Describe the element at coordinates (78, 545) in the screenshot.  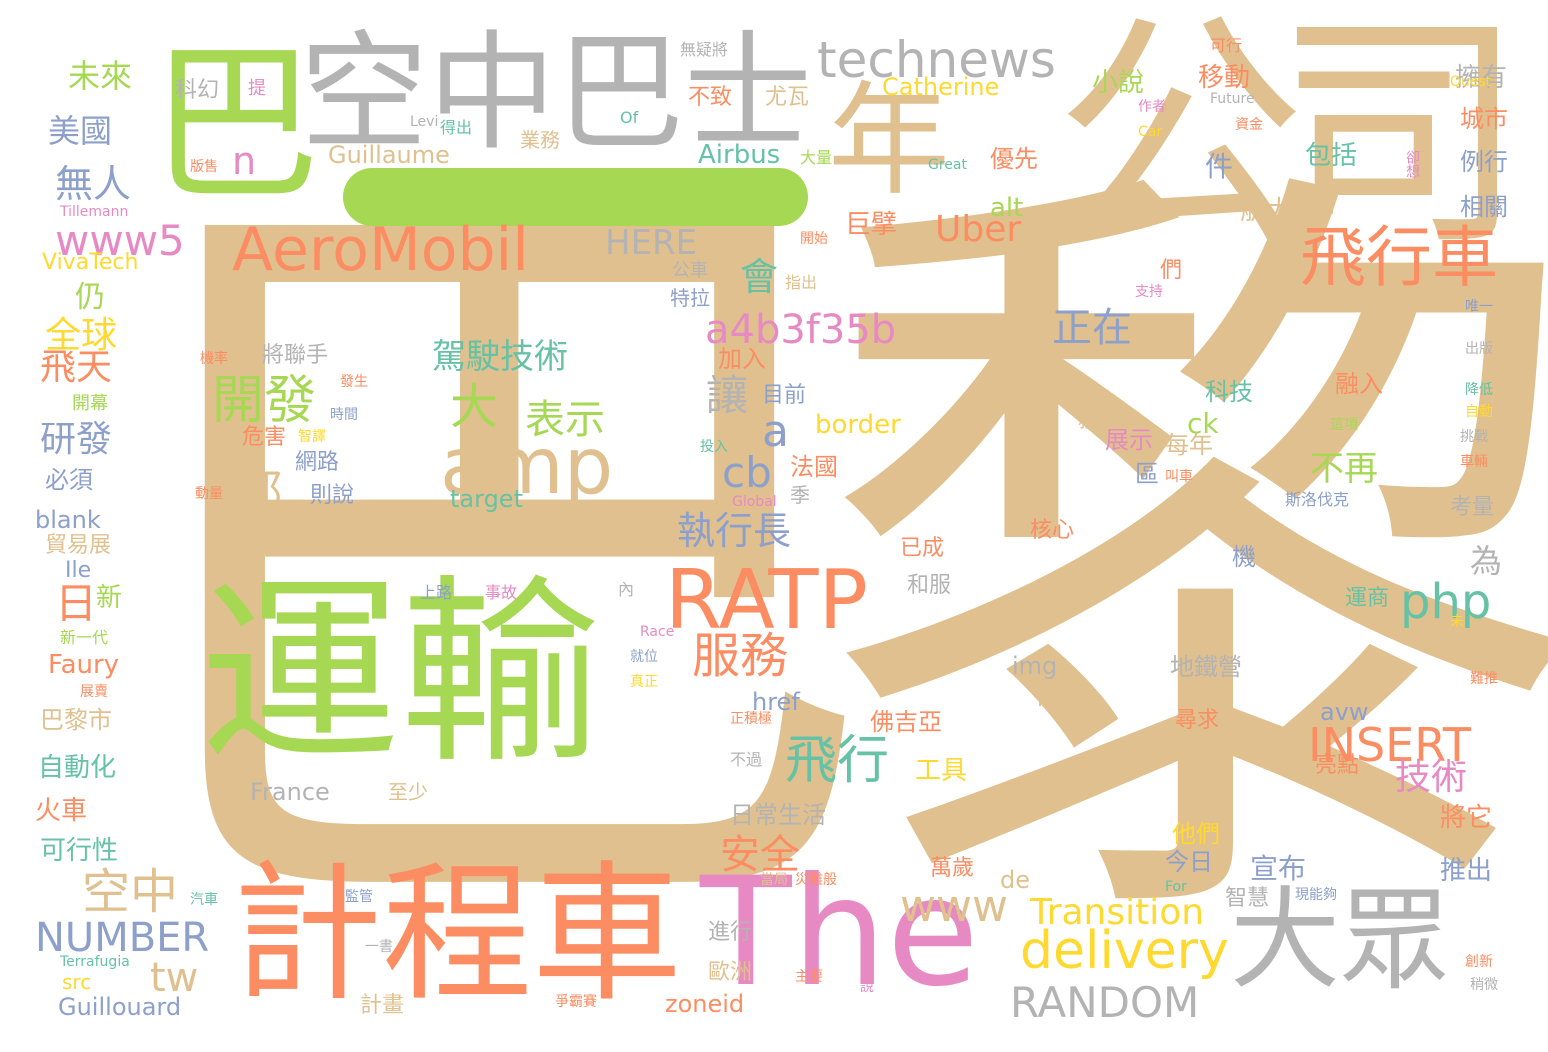
I see `word-maoyizhan: 貿易展` at that location.